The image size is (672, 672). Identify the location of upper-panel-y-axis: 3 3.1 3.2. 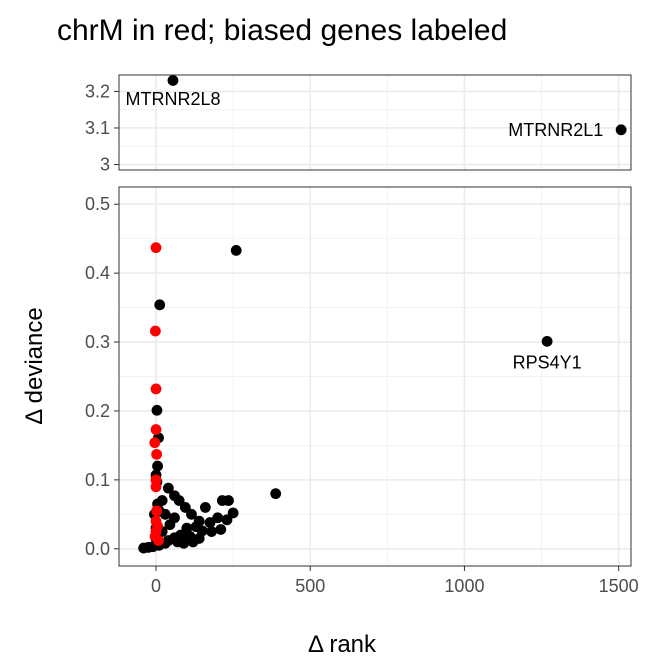
(102, 128).